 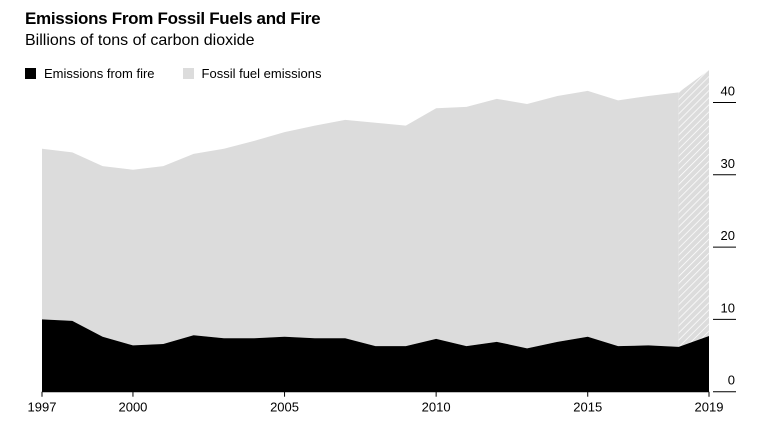 I want to click on y-tick-label: 30, so click(x=728, y=163).